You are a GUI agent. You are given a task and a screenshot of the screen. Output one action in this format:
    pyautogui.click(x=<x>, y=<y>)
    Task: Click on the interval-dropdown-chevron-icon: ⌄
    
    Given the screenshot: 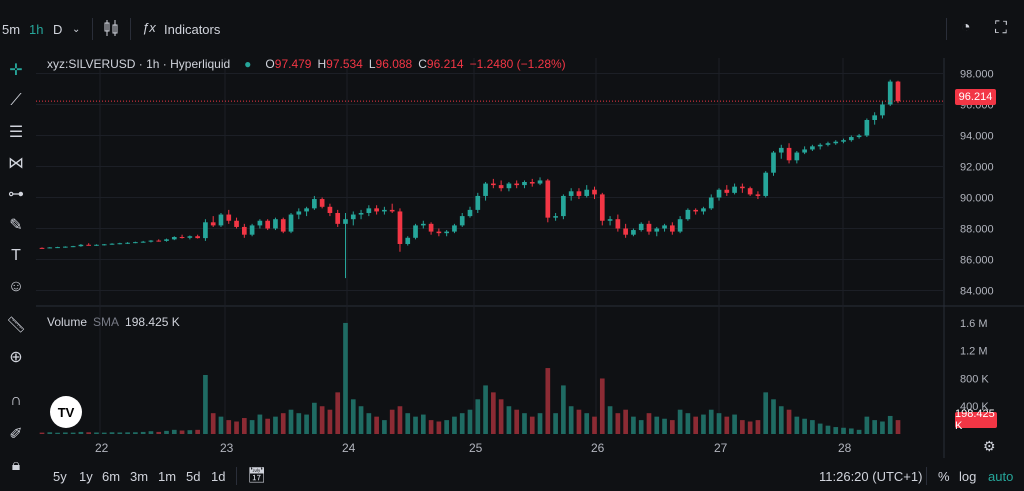 What is the action you would take?
    pyautogui.click(x=76, y=29)
    